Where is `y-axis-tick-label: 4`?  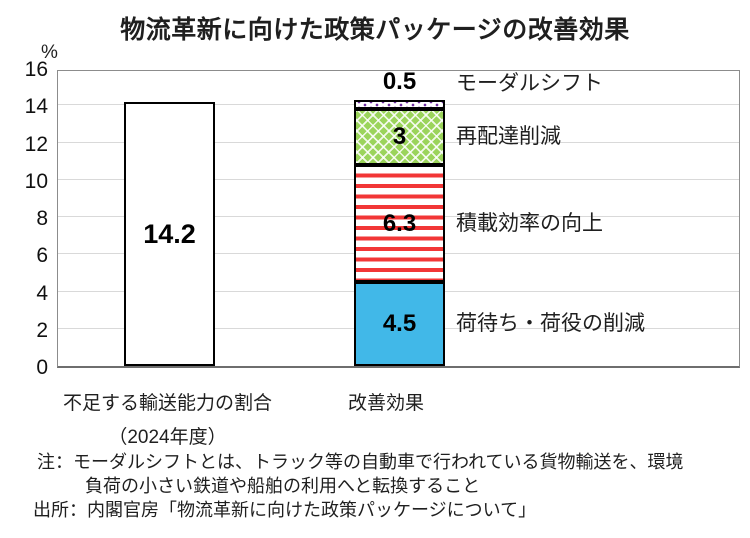 y-axis-tick-label: 4 is located at coordinates (42, 293).